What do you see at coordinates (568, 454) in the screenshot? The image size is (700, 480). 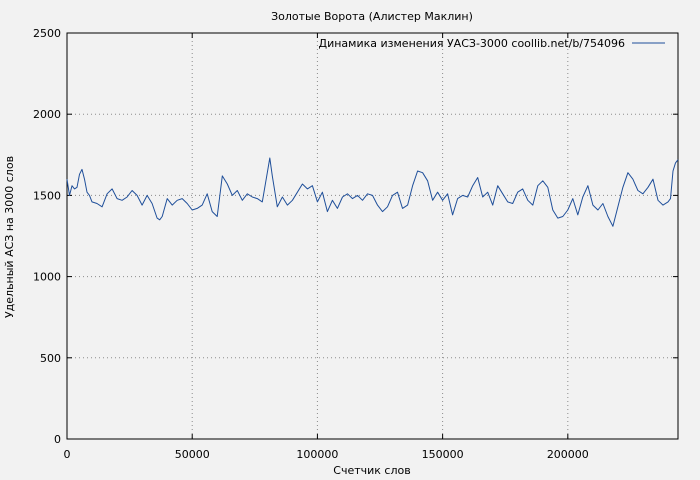 I see `x-tick-label: 200000` at bounding box center [568, 454].